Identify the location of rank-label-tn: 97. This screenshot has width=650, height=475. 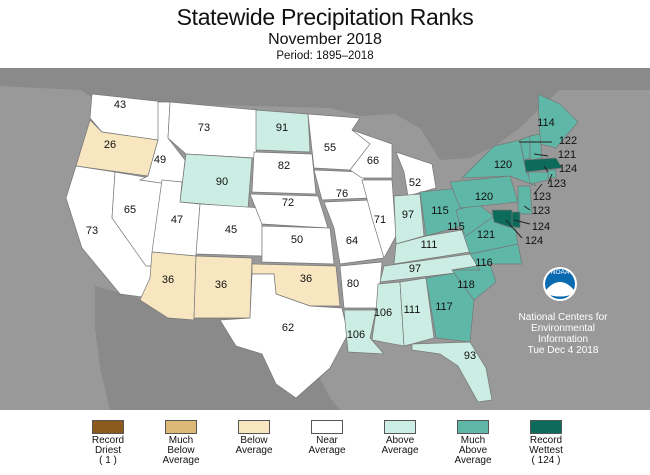
(415, 269).